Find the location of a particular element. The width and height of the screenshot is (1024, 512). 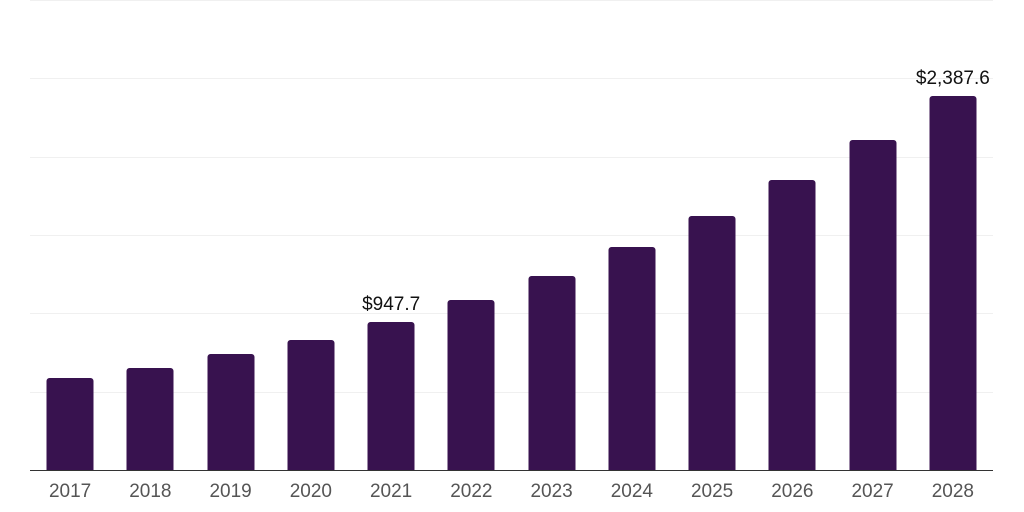

x-tick-2017: 2017 is located at coordinates (70, 491).